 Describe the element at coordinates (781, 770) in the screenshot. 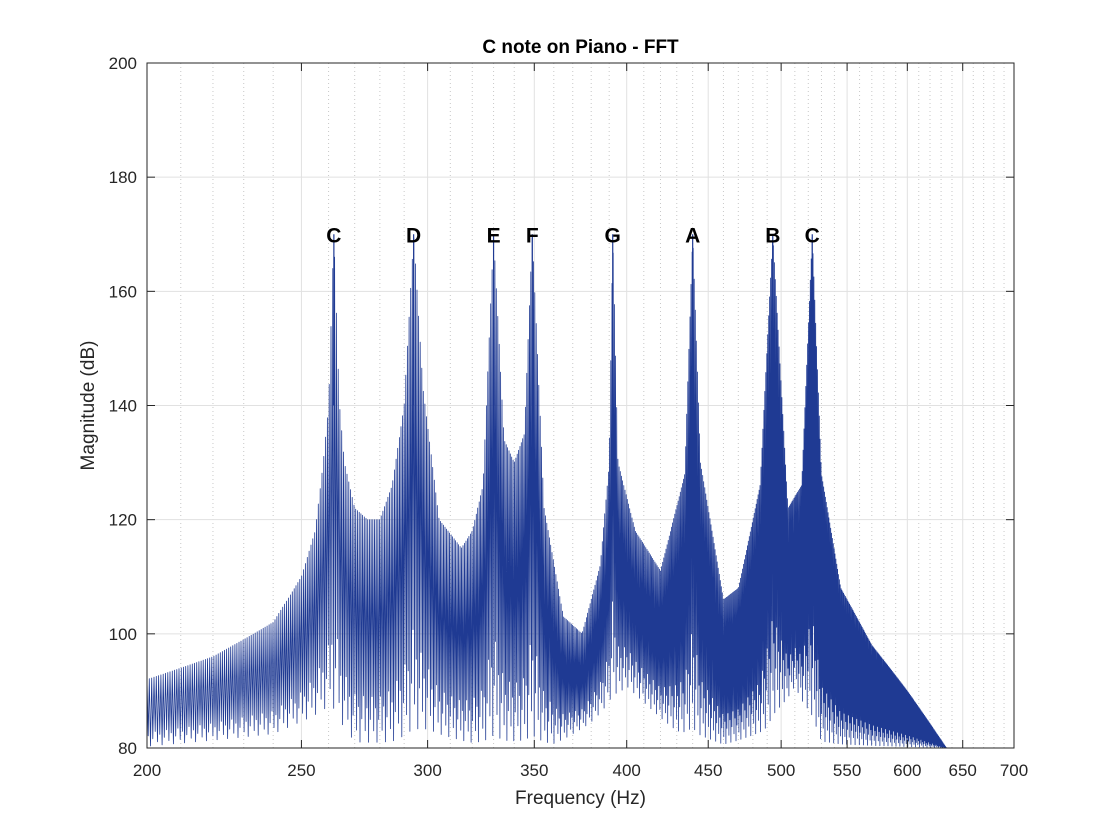

I see `x-tick-label: 500` at that location.